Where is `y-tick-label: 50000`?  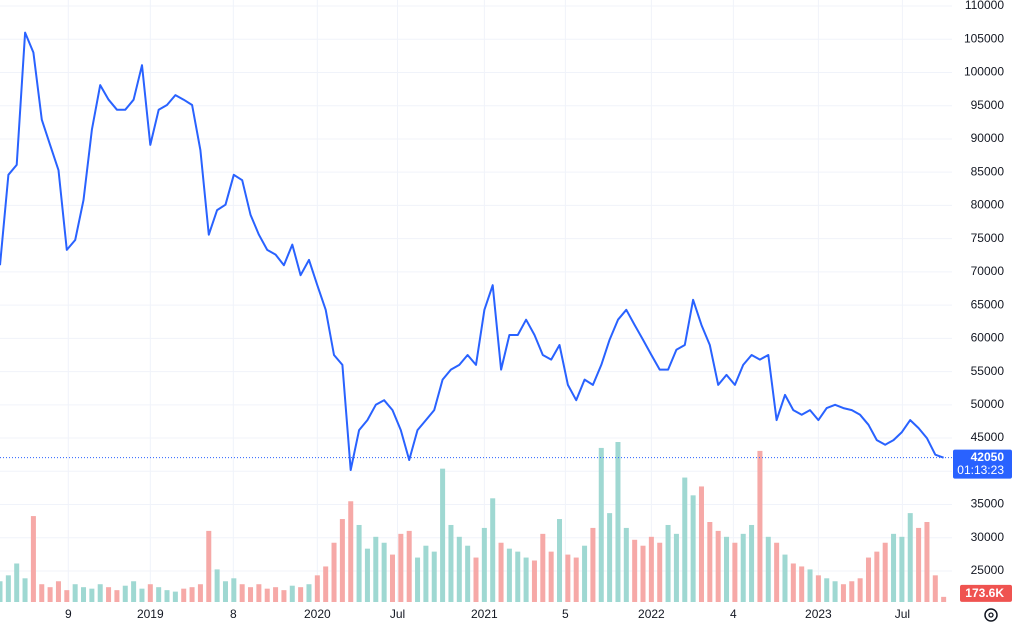 y-tick-label: 50000 is located at coordinates (988, 404).